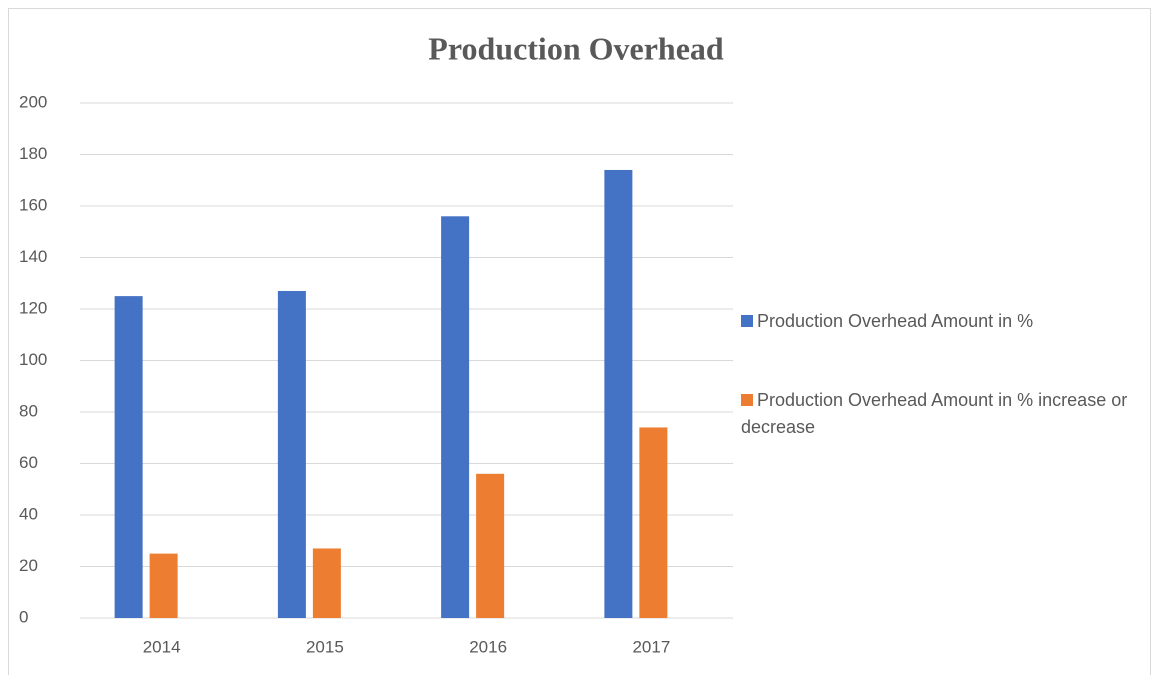 Image resolution: width=1152 pixels, height=675 pixels. I want to click on y-tick-label: 40, so click(28, 513).